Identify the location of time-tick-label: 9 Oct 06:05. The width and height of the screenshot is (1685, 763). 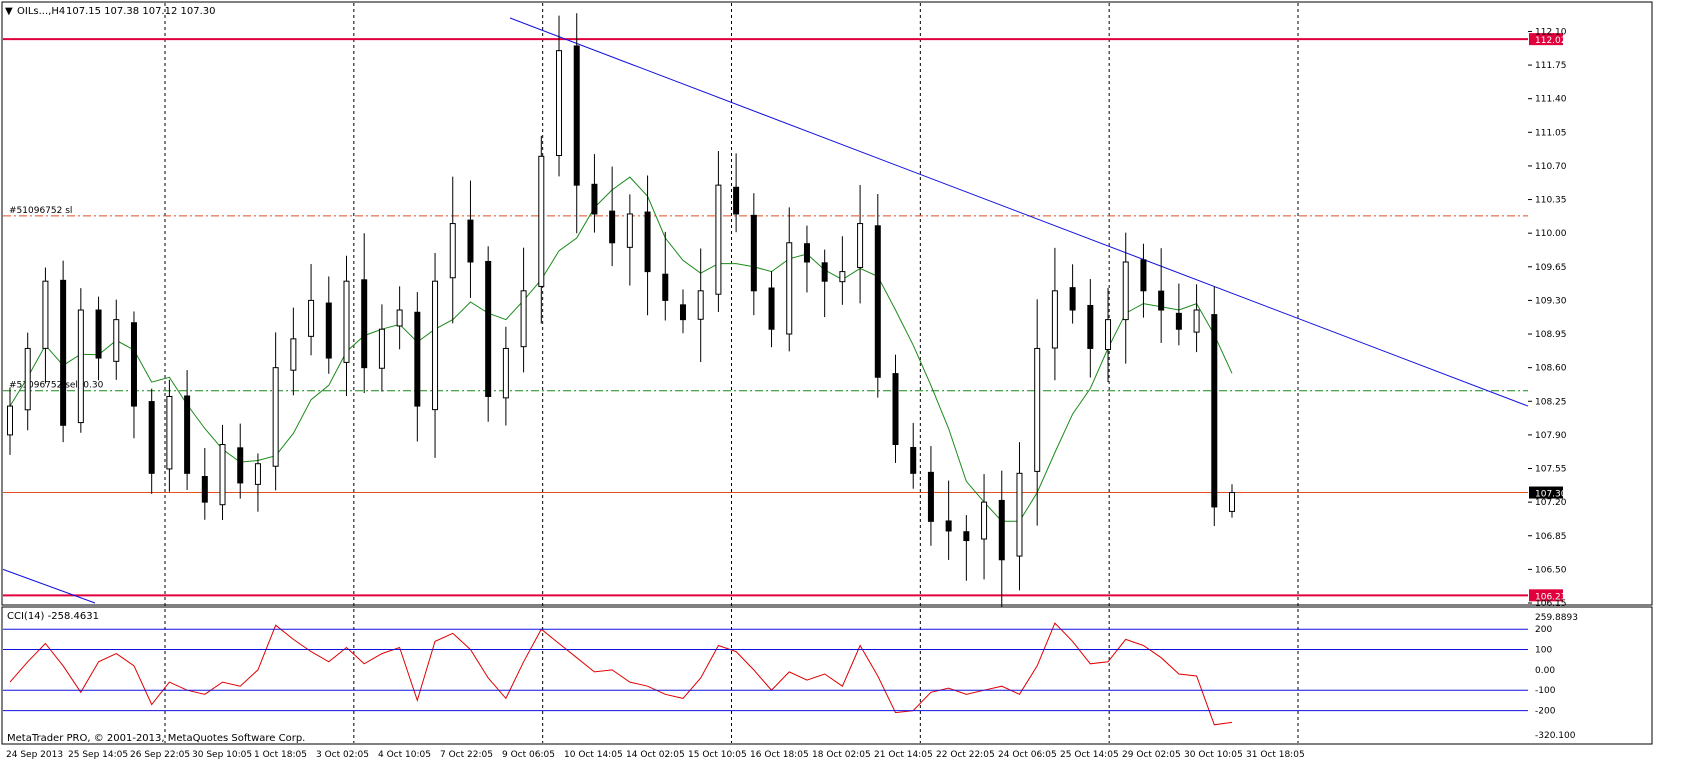
(528, 755).